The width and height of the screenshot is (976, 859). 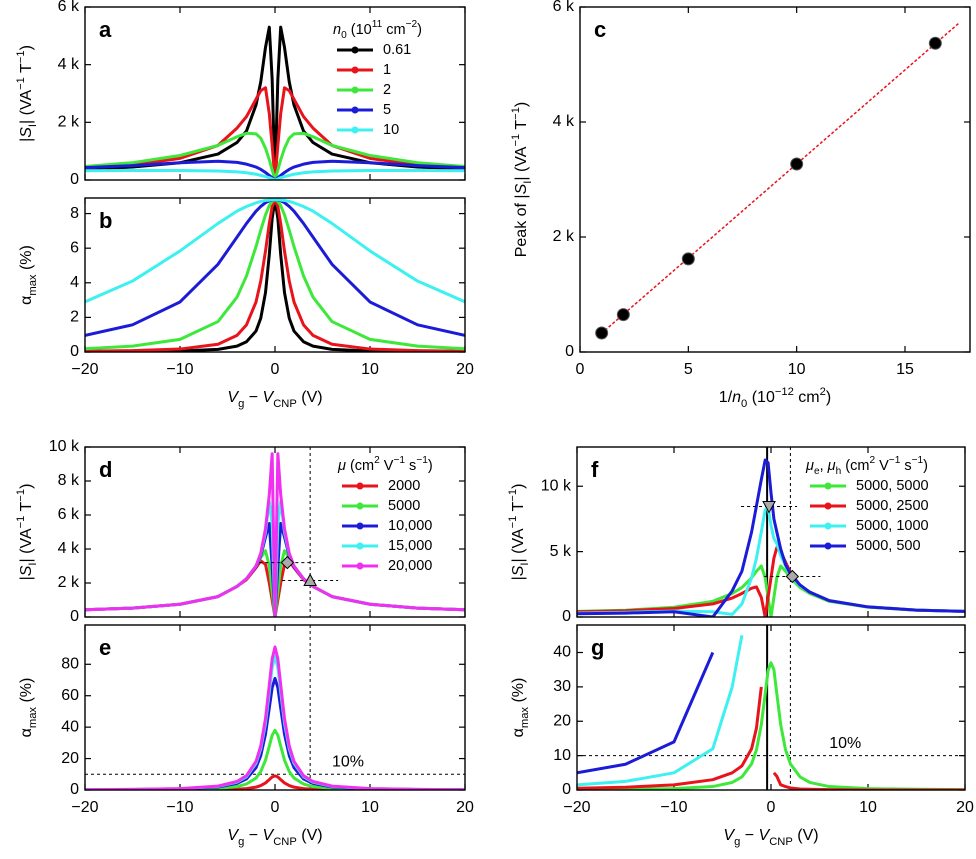 What do you see at coordinates (84, 369) in the screenshot?
I see `x-tick-label: −20` at bounding box center [84, 369].